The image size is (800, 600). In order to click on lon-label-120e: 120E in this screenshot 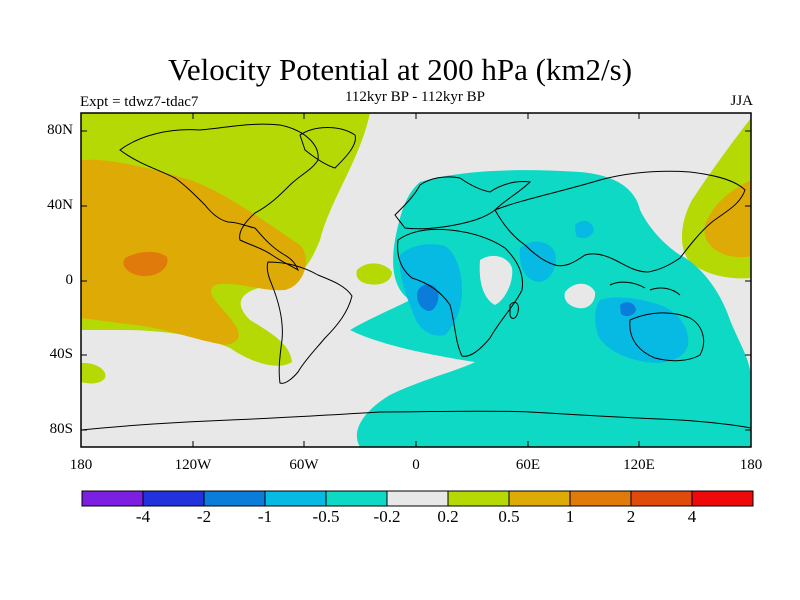, I will do `click(639, 465)`.